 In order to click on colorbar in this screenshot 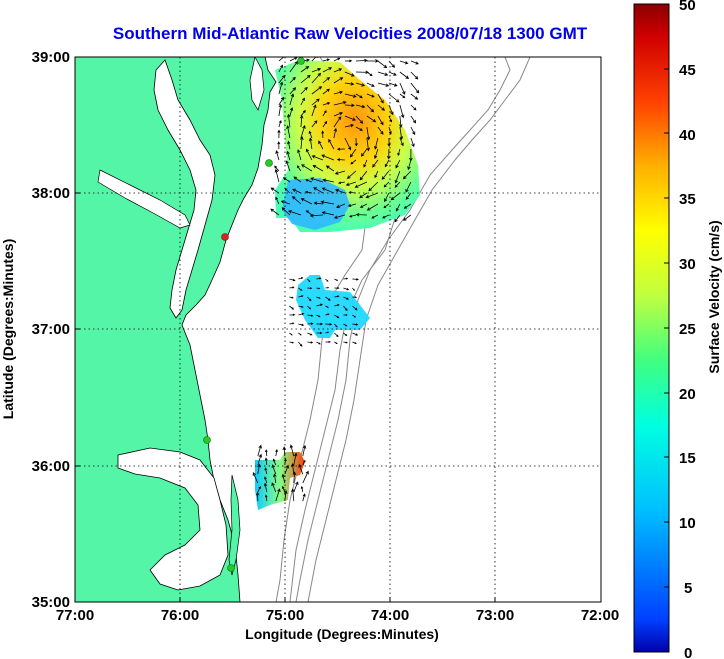, I will do `click(651, 328)`.